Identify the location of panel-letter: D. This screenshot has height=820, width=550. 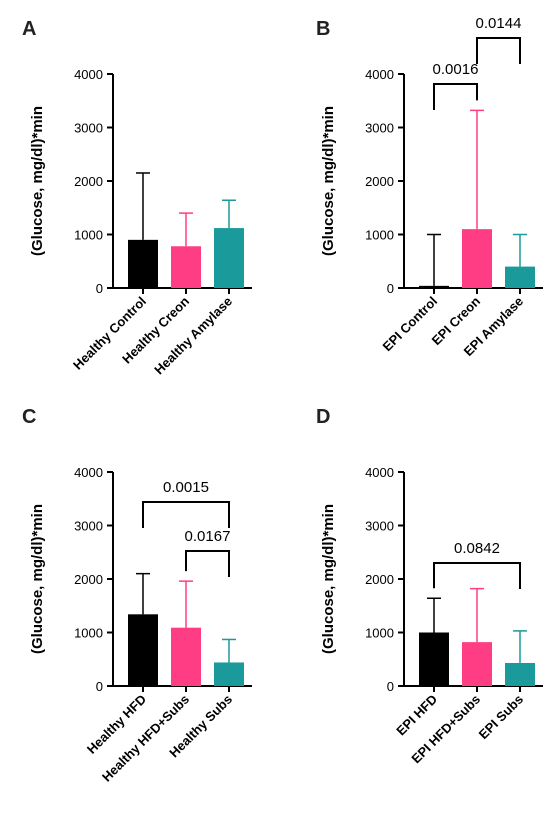
(323, 417).